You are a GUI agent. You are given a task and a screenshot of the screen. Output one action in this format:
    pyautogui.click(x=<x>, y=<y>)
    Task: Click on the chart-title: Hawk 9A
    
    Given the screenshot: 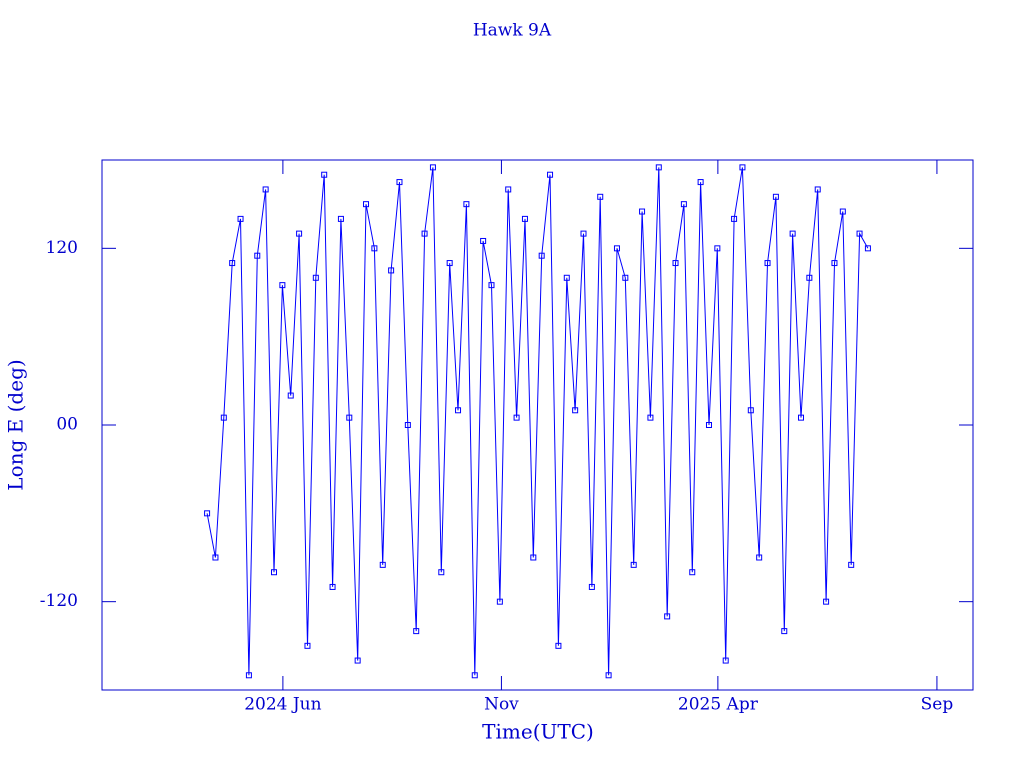 What is the action you would take?
    pyautogui.click(x=512, y=31)
    